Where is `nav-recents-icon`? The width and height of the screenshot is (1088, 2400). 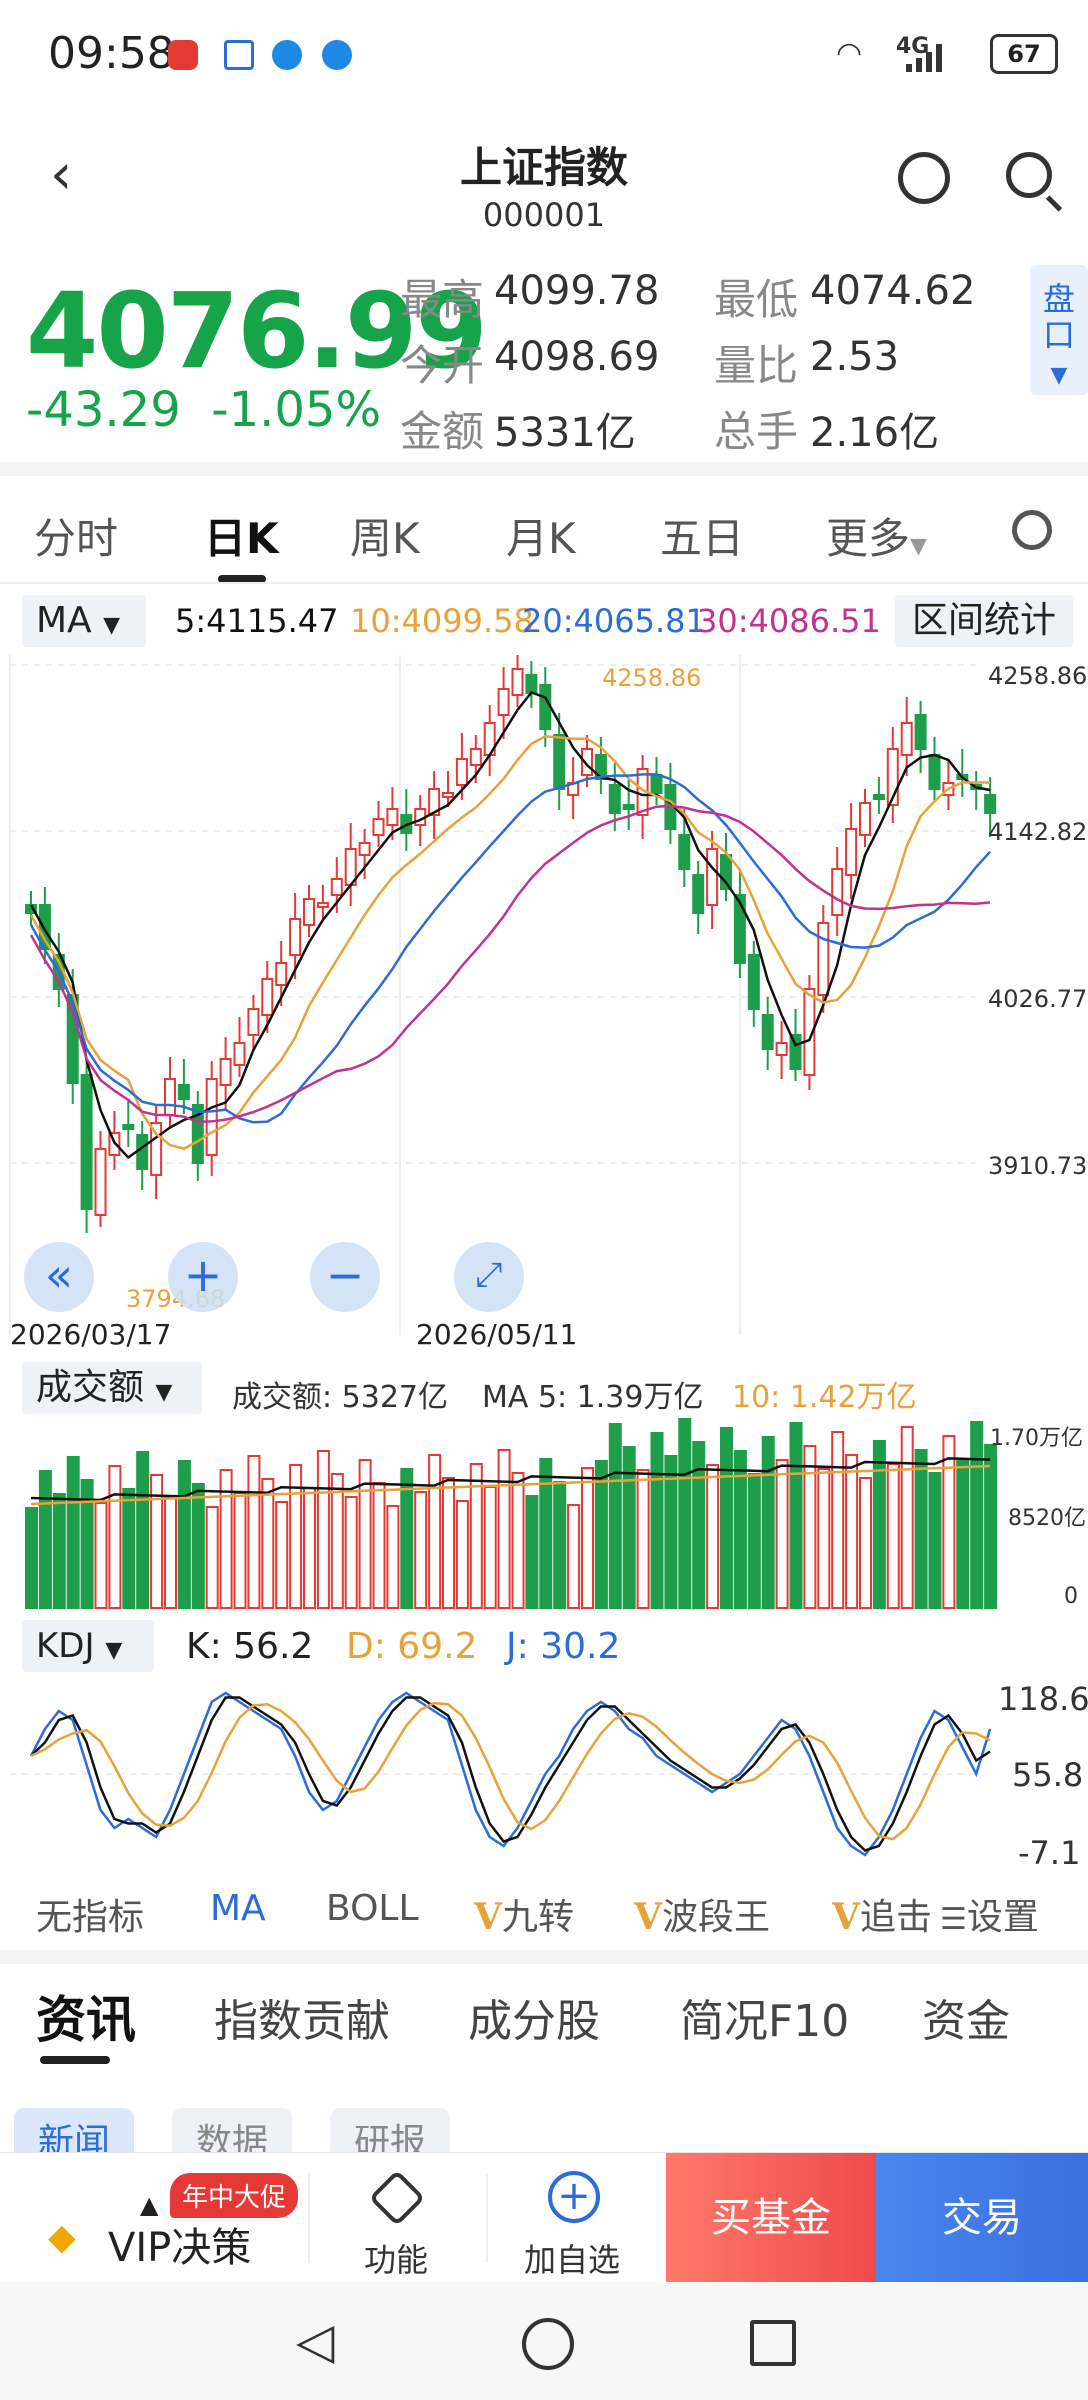
nav-recents-icon is located at coordinates (773, 2343).